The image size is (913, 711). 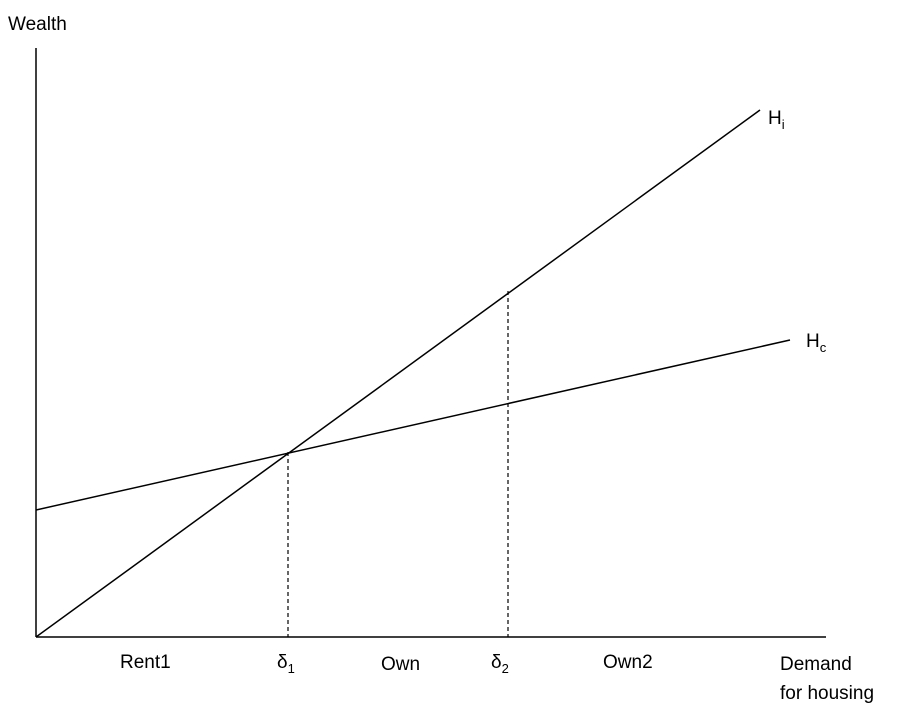 I want to click on label-delta2: δ2, so click(x=500, y=664).